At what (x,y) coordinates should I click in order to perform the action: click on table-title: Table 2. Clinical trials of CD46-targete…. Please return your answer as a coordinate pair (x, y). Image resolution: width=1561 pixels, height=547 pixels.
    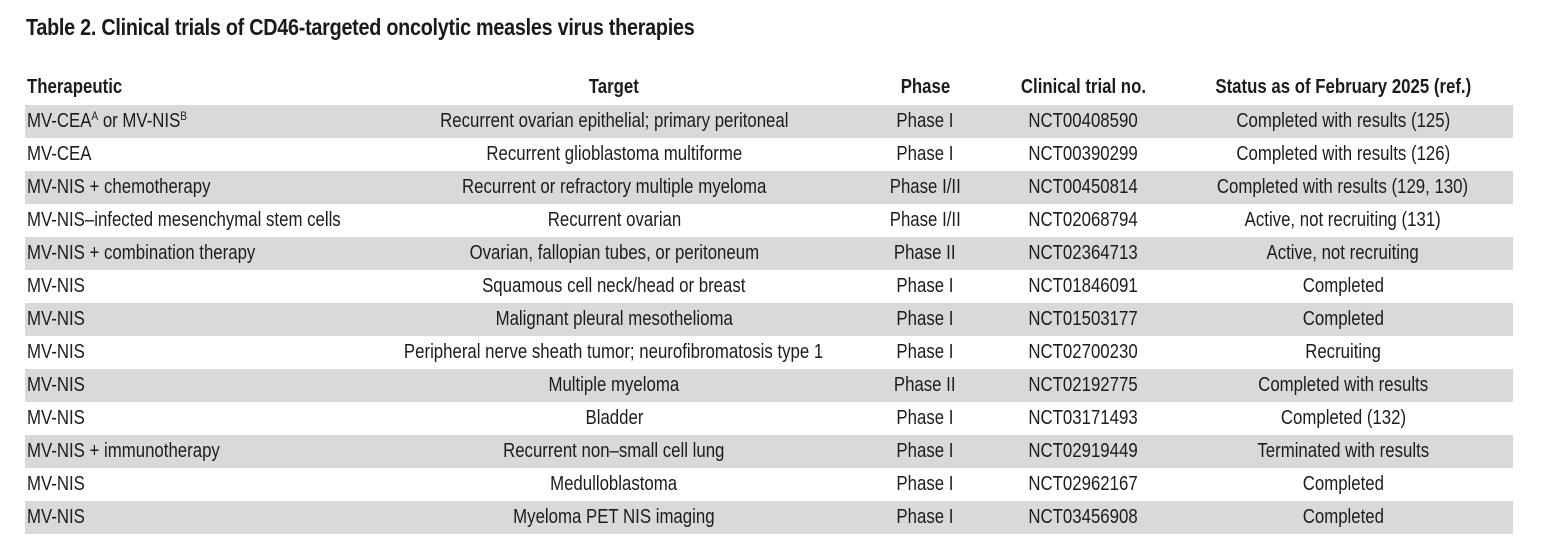
    Looking at the image, I should click on (360, 27).